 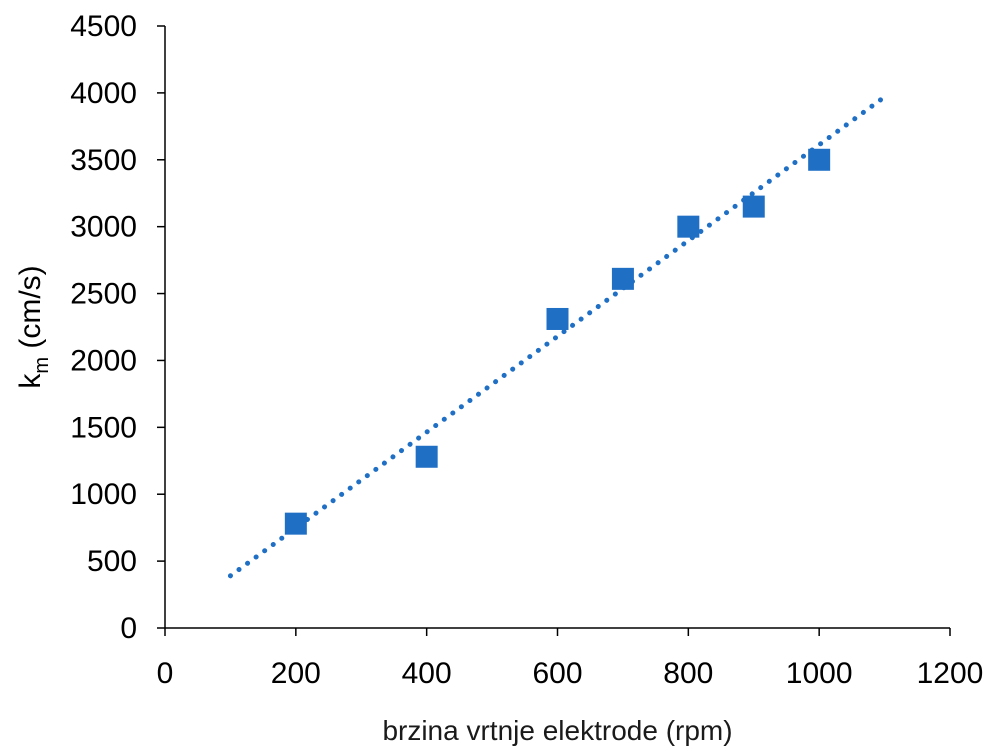 What do you see at coordinates (427, 673) in the screenshot?
I see `x-tick-label: 400` at bounding box center [427, 673].